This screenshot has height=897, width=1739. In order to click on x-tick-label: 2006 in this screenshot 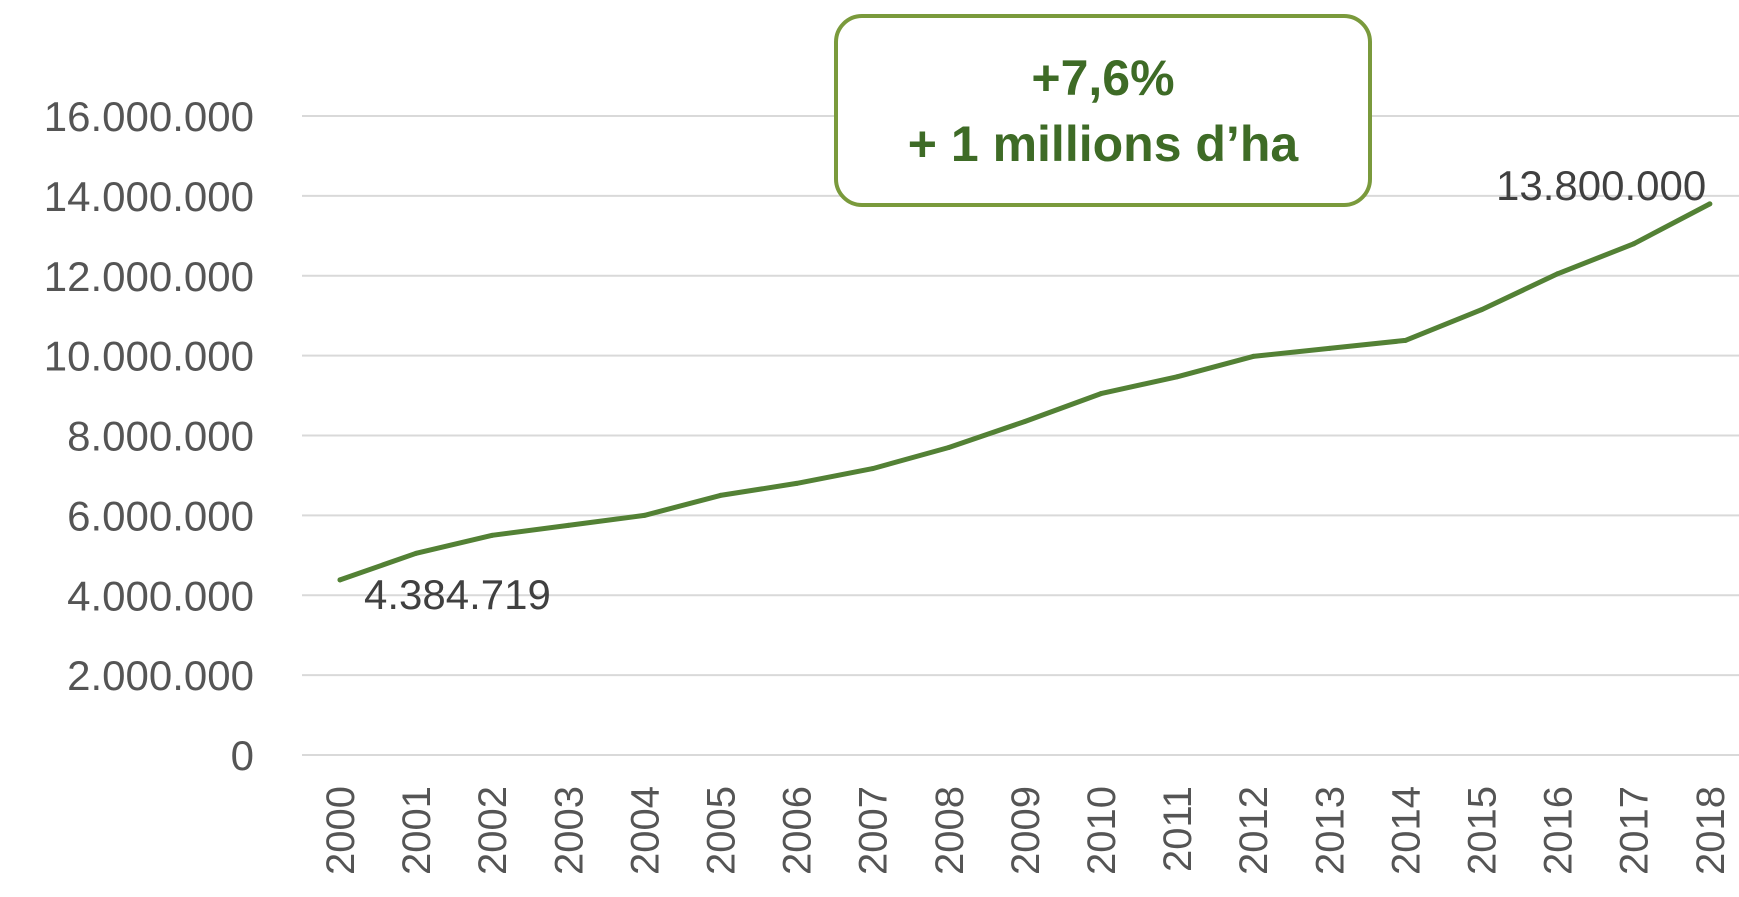, I will do `click(798, 830)`.